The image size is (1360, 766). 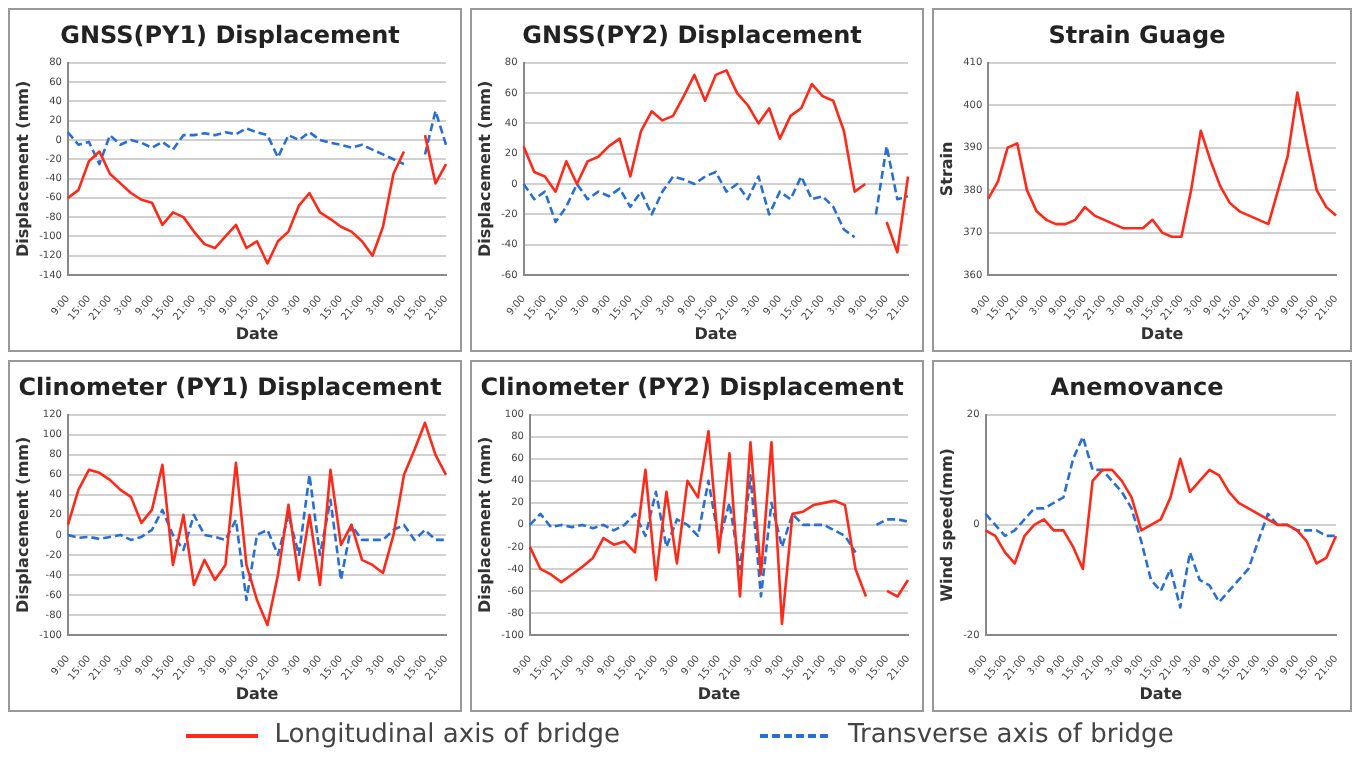 I want to click on legend-label: Transverse axis of bridge, so click(x=1010, y=735).